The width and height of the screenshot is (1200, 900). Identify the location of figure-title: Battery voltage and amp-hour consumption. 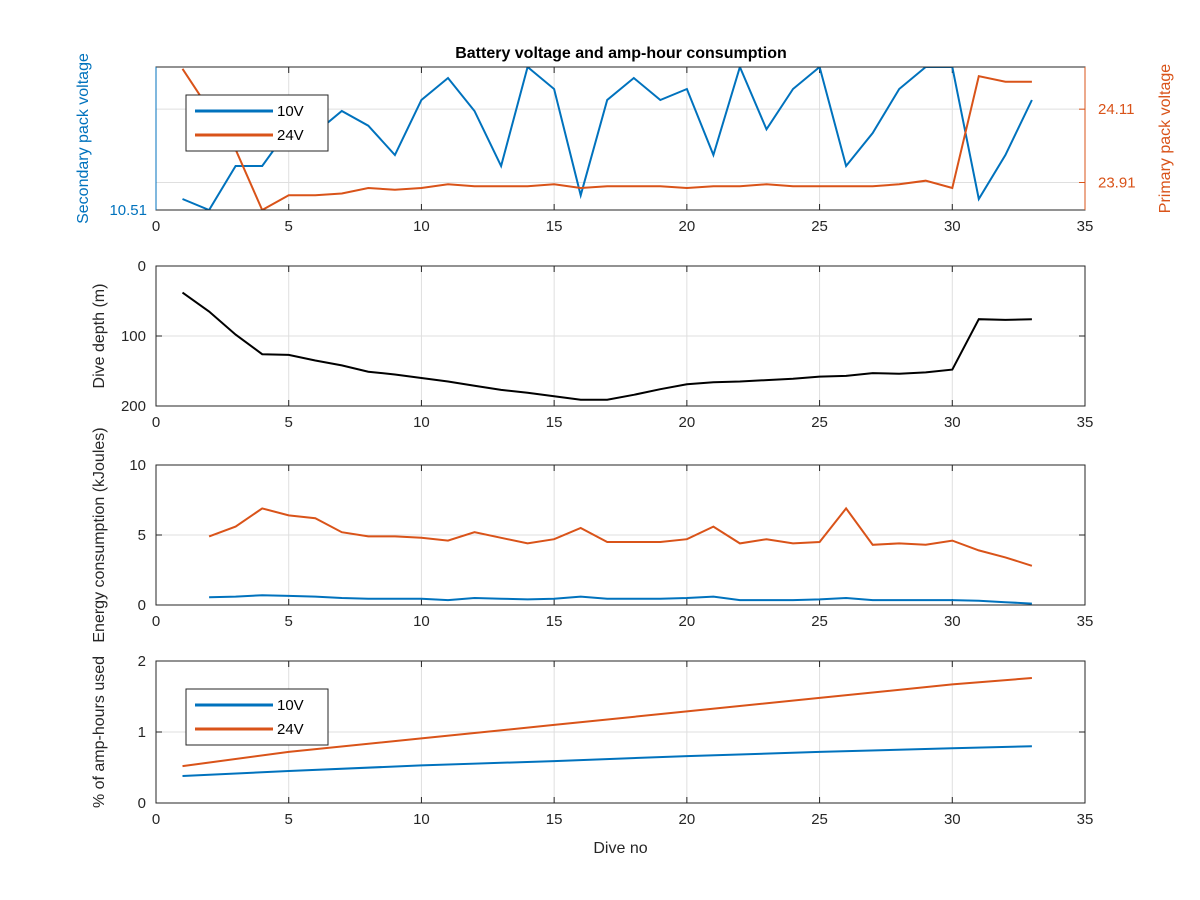
(621, 53).